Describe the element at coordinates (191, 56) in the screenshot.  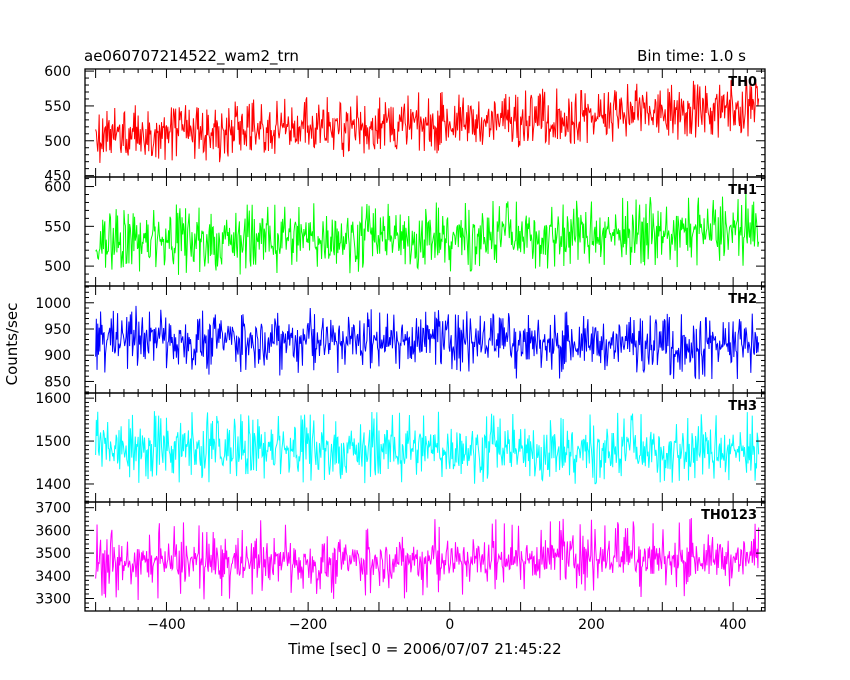
I see `chart-title: ae060707214522_wam2_trn` at that location.